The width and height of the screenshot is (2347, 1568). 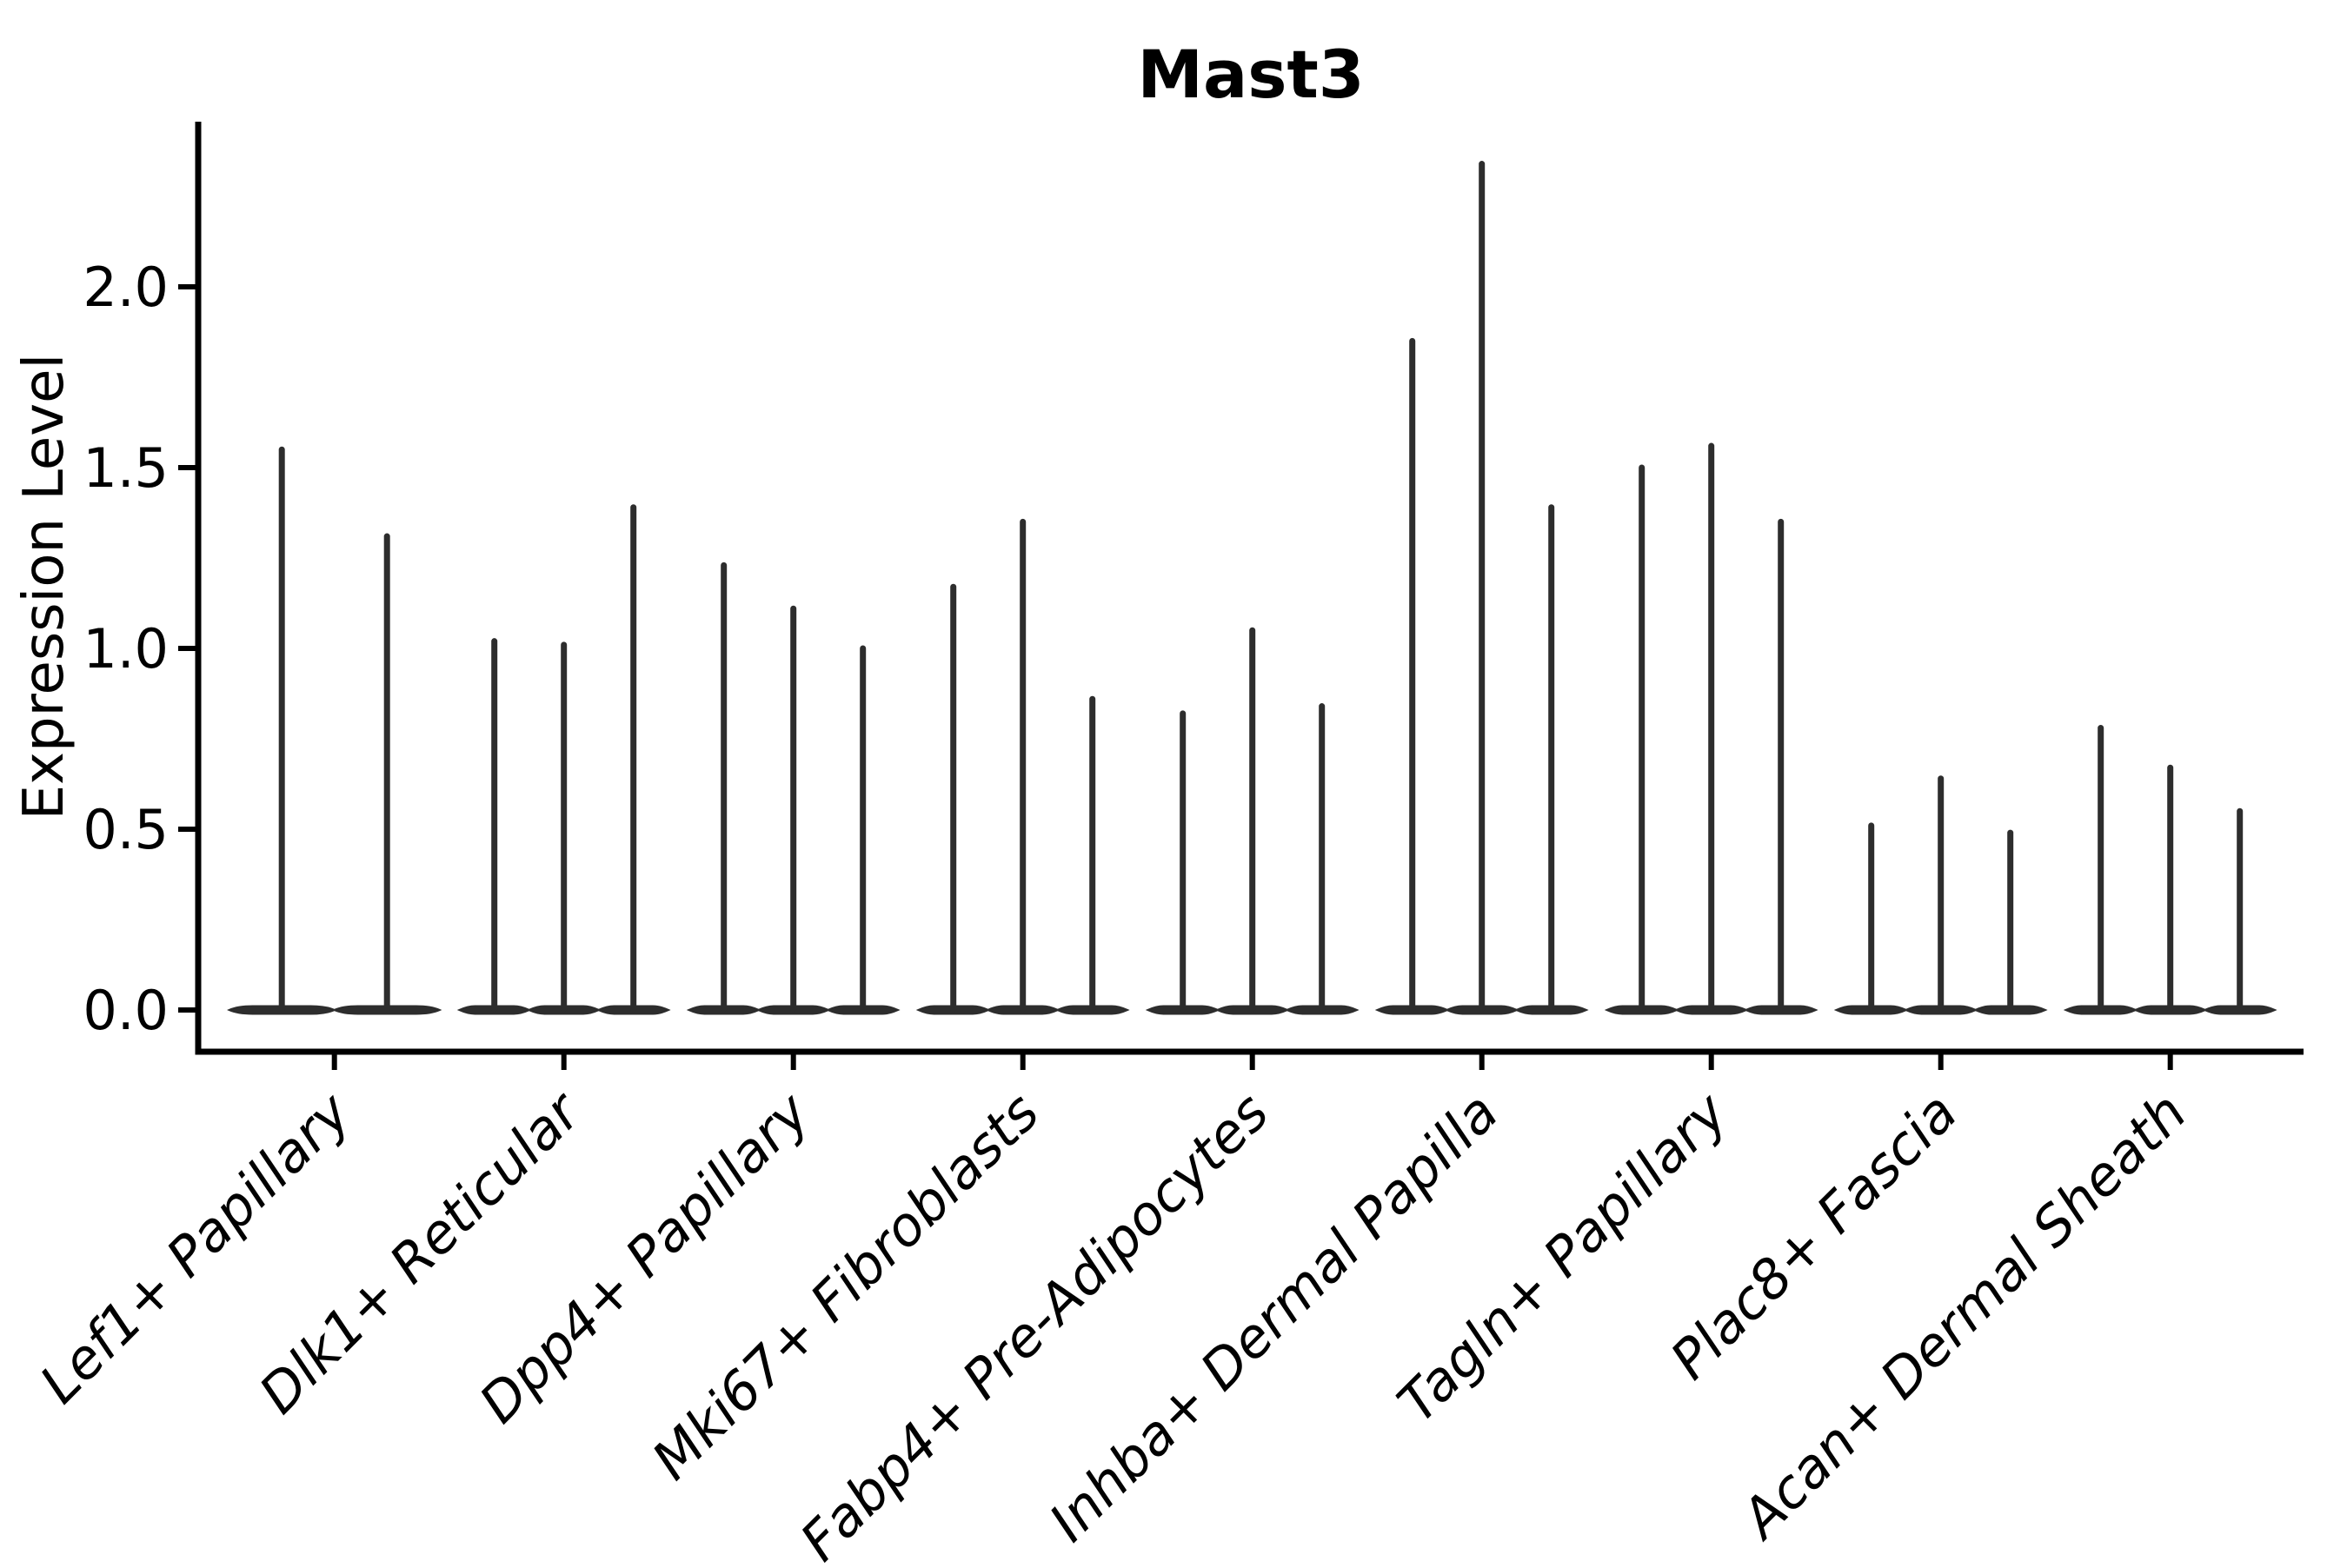 I want to click on x-tick-label: Acan+ Dermal Sheath, so click(x=1963, y=1316).